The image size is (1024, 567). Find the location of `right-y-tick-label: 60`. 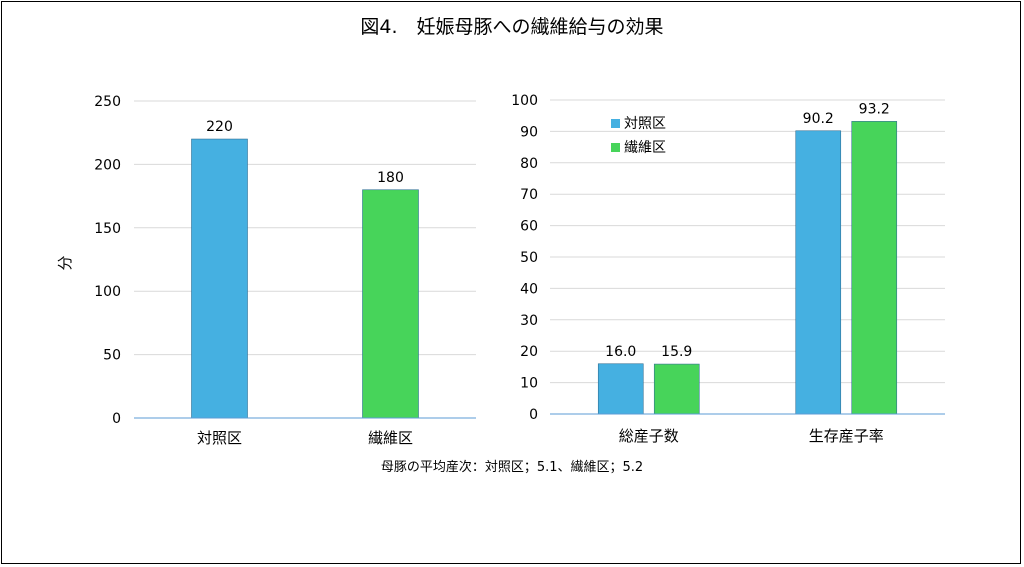

right-y-tick-label: 60 is located at coordinates (529, 227).